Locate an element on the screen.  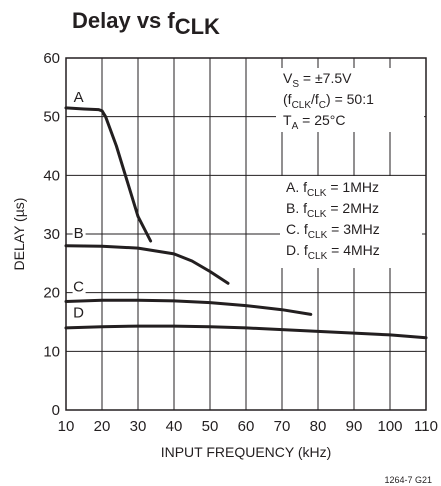
y-tick-label: 60 is located at coordinates (51, 58).